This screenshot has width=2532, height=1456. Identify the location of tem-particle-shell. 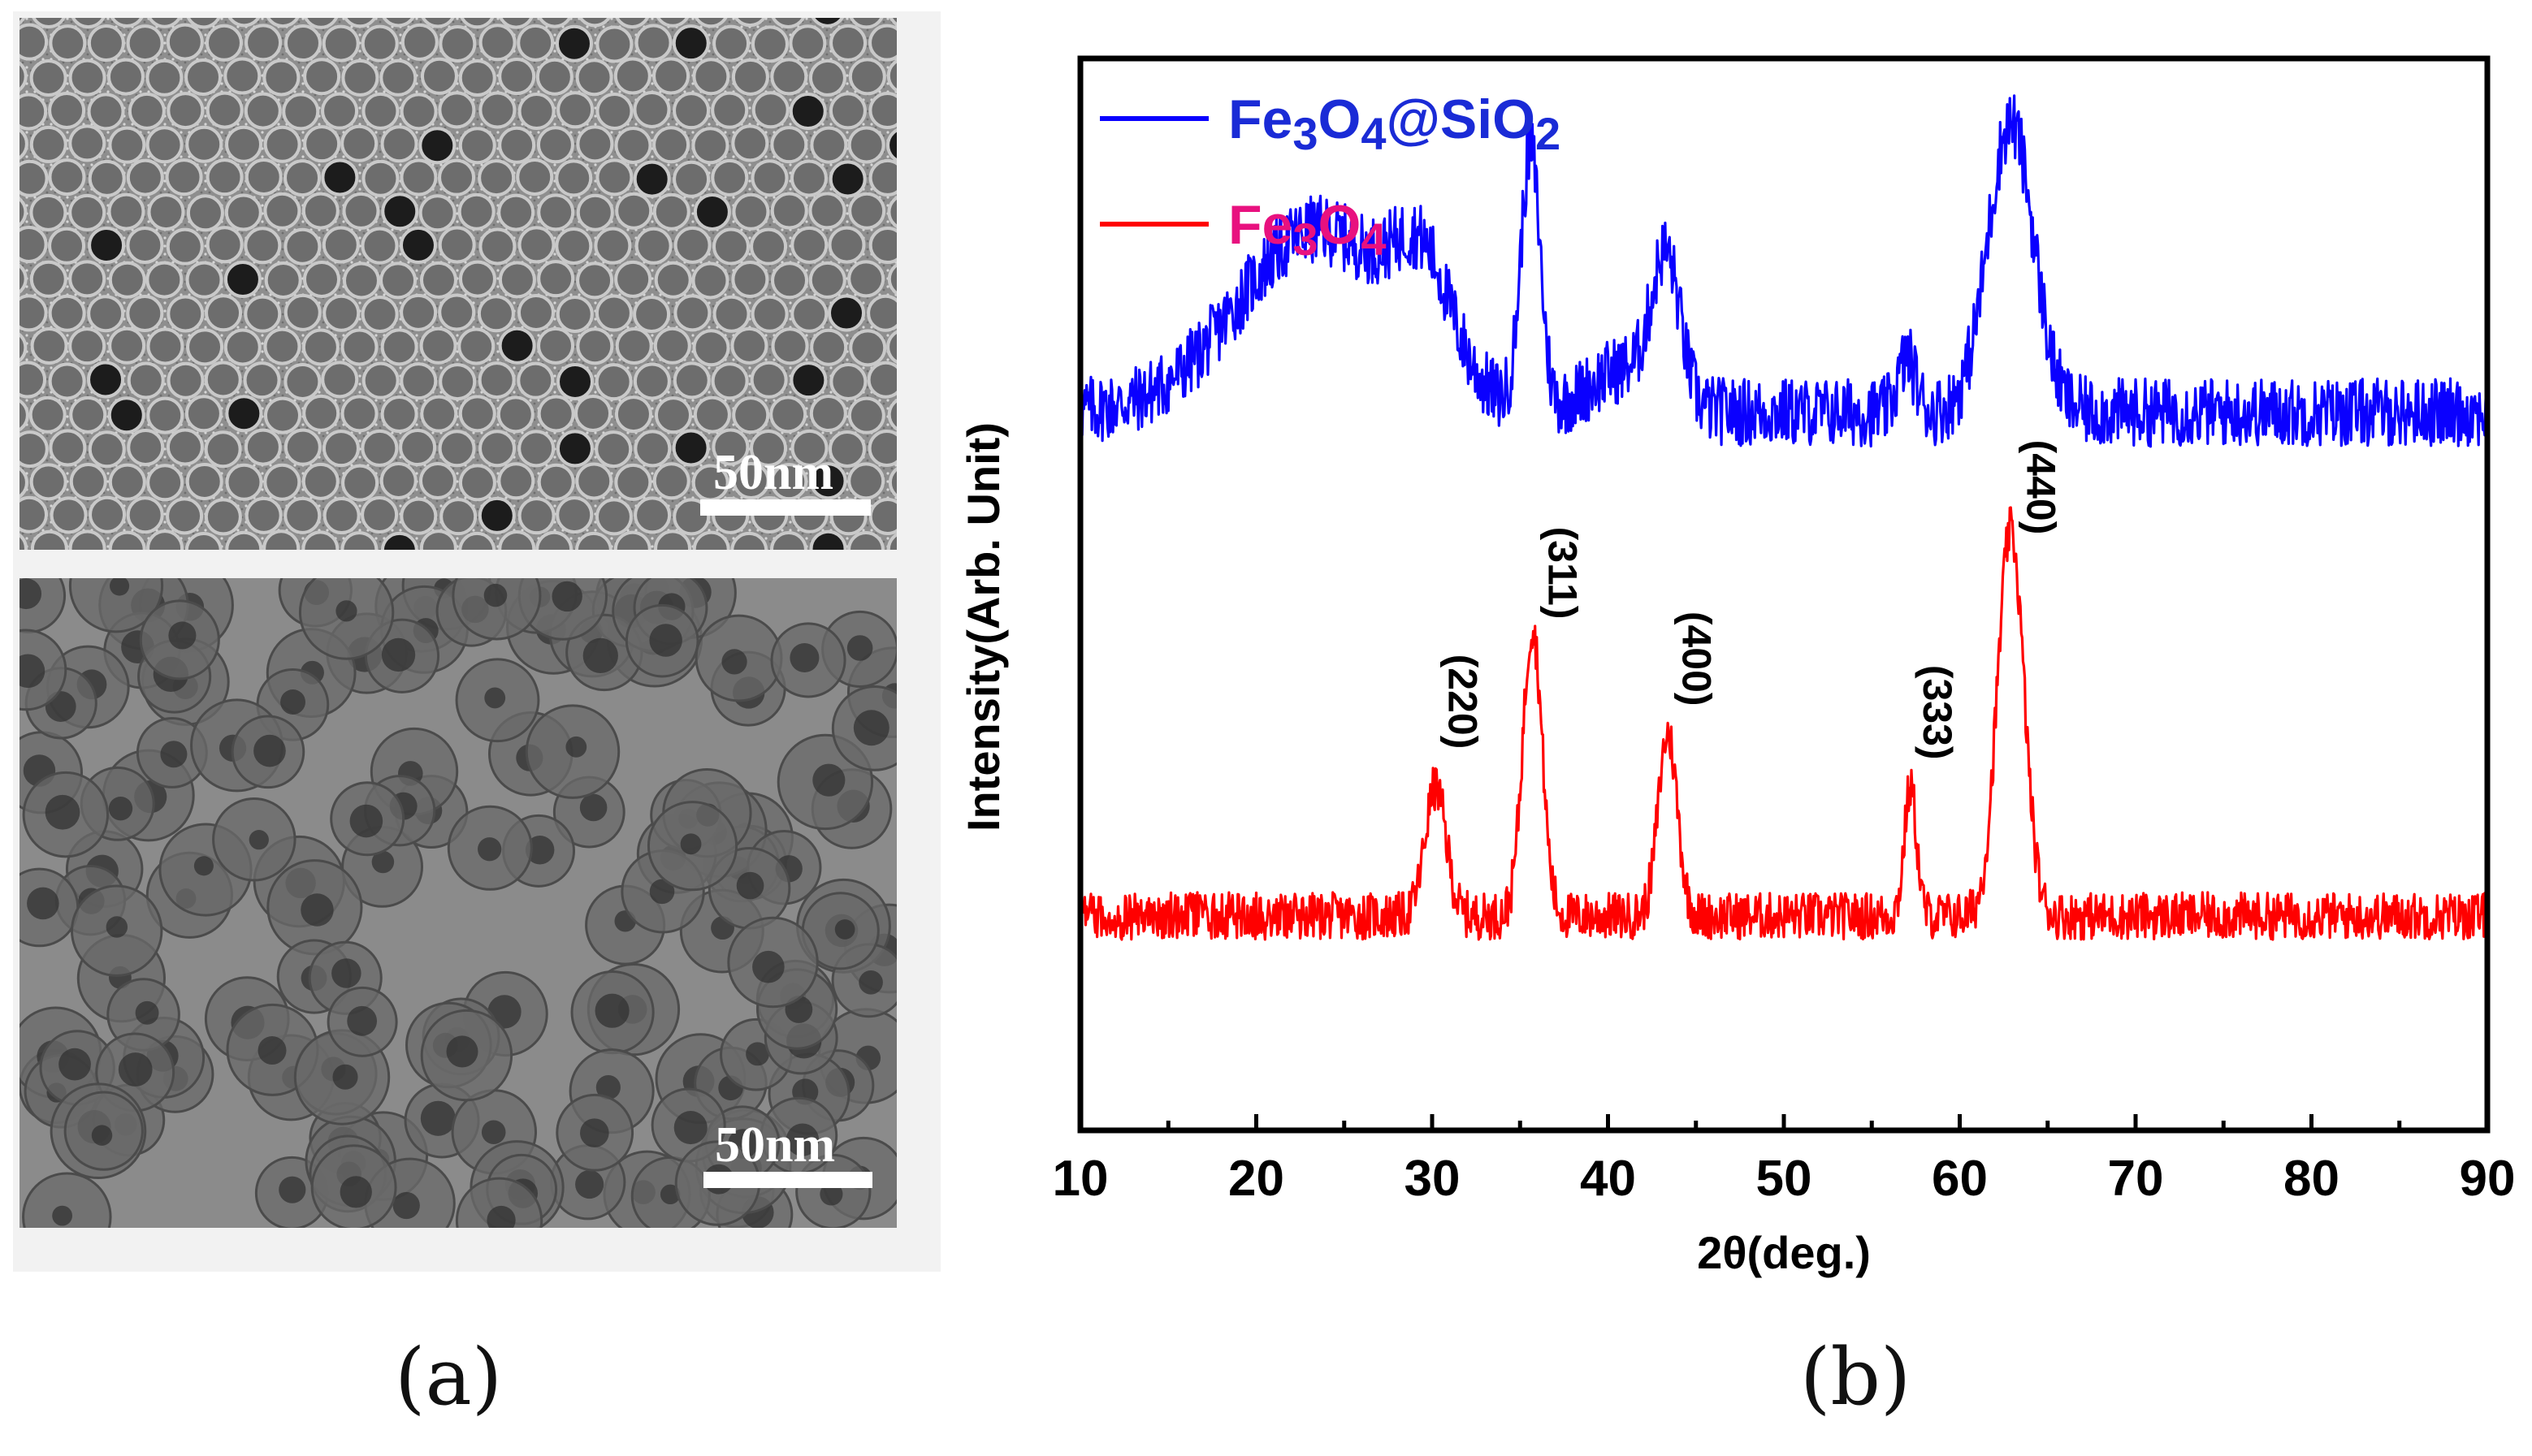
(116, 605).